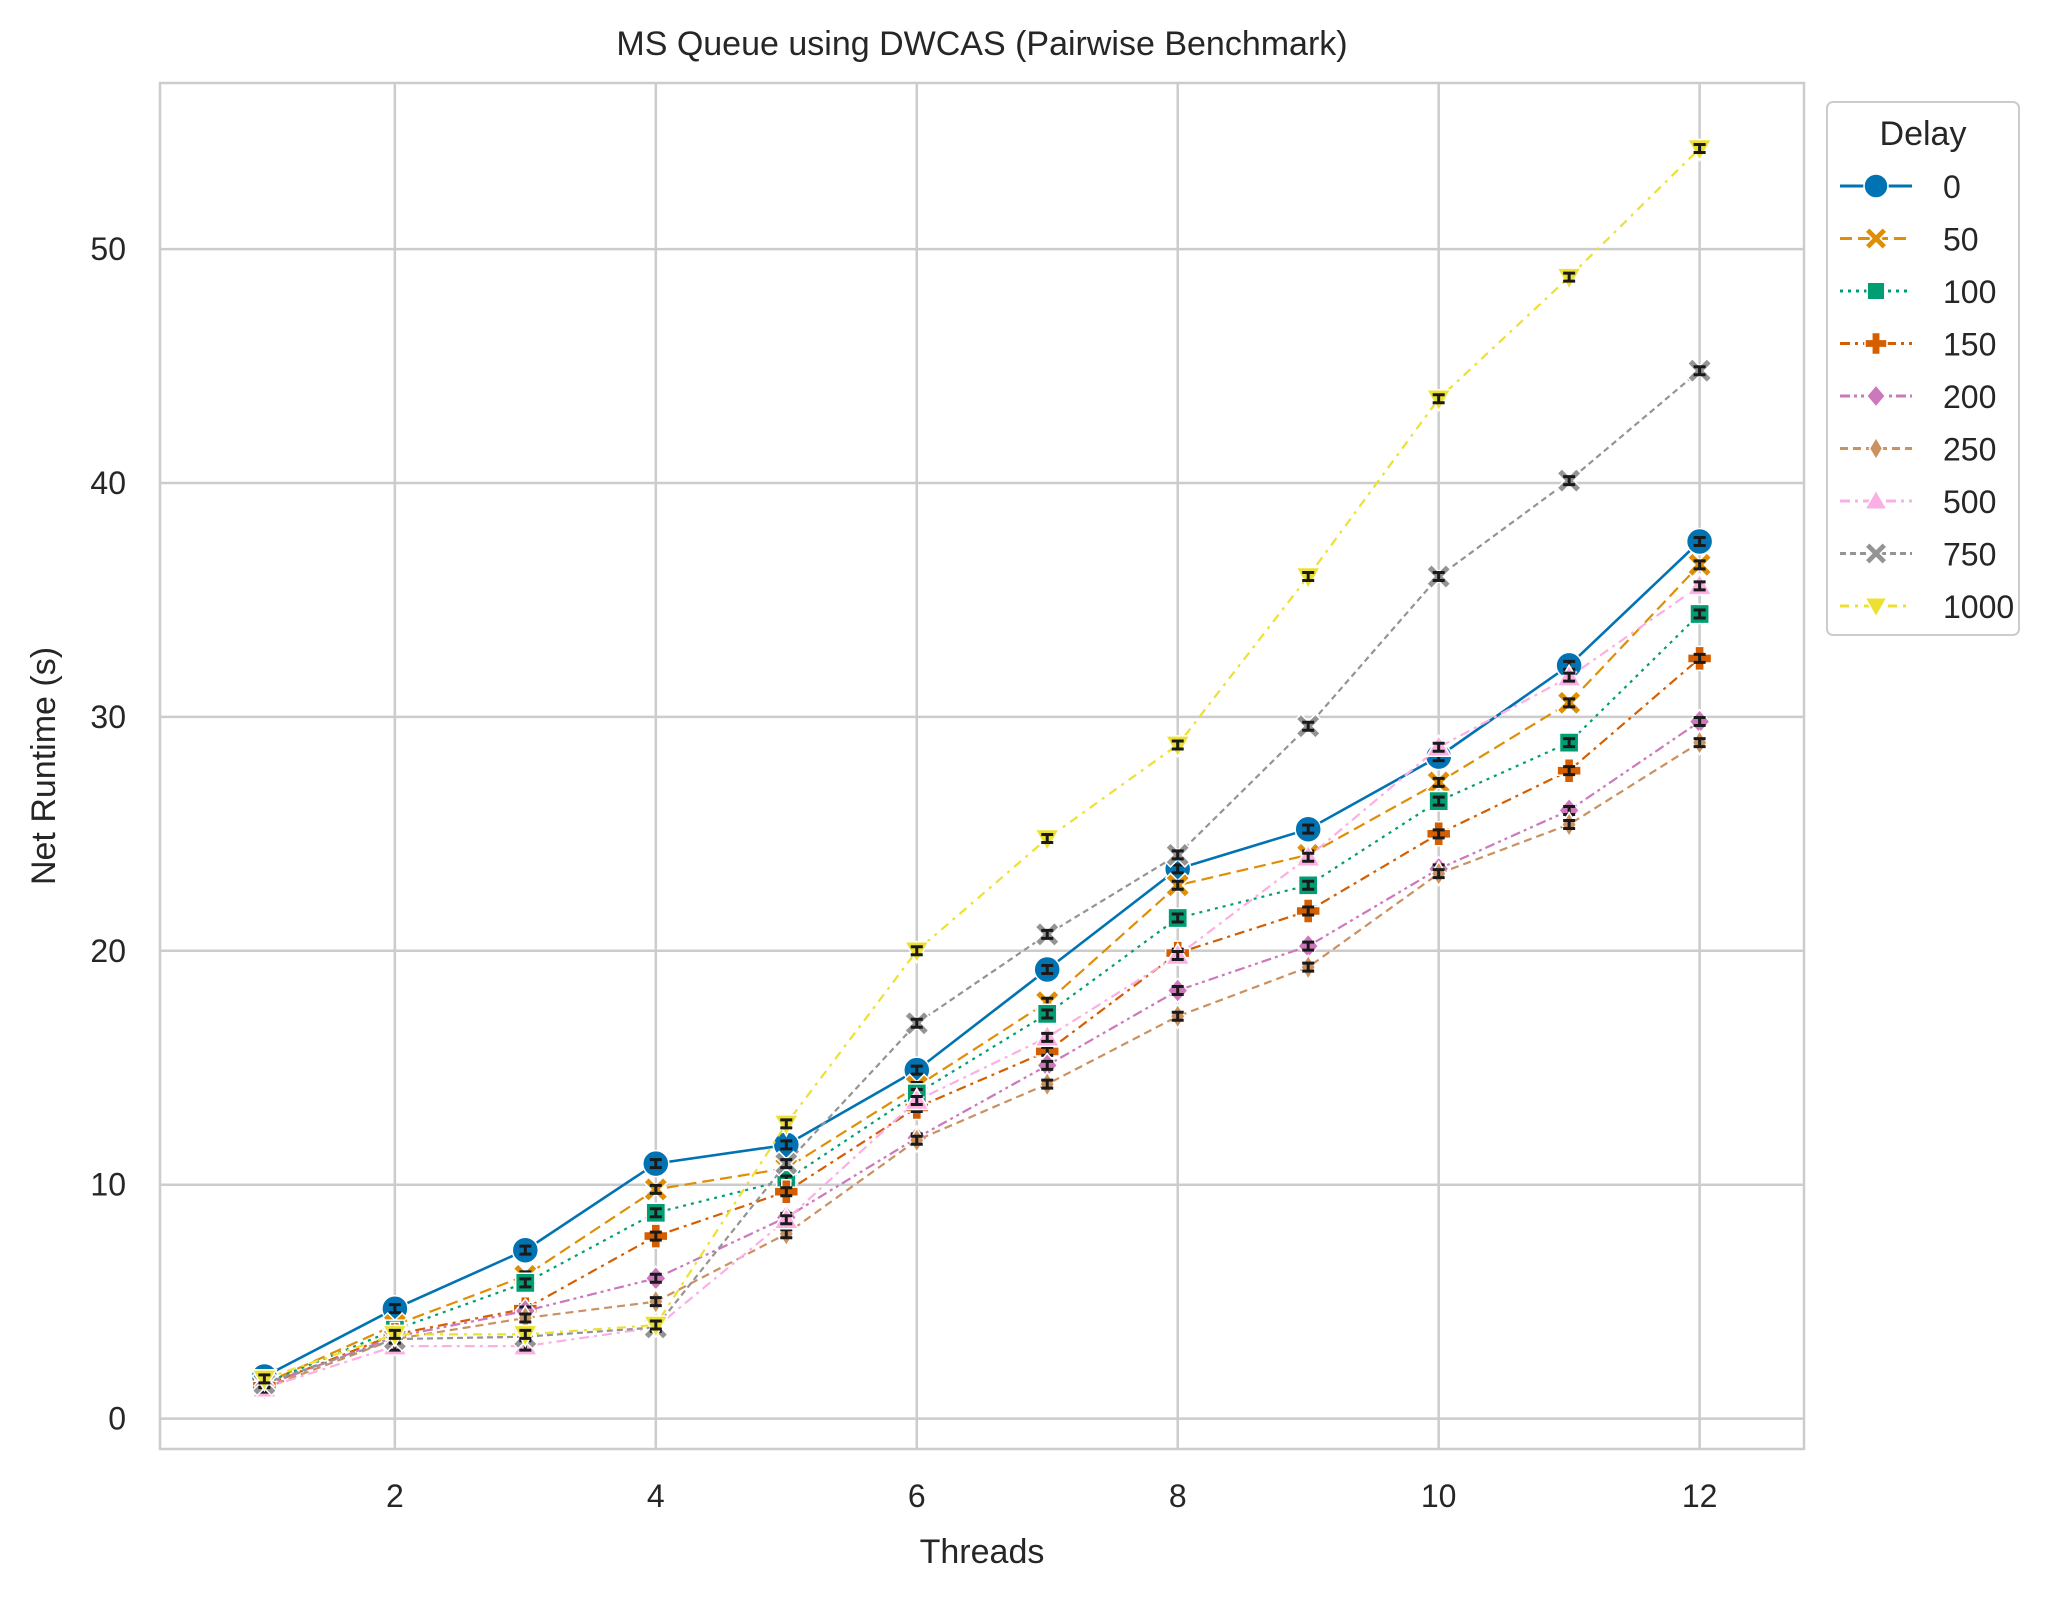 Image resolution: width=2057 pixels, height=1597 pixels. Describe the element at coordinates (1900, 187) in the screenshot. I see `legend-item-0: 0` at that location.